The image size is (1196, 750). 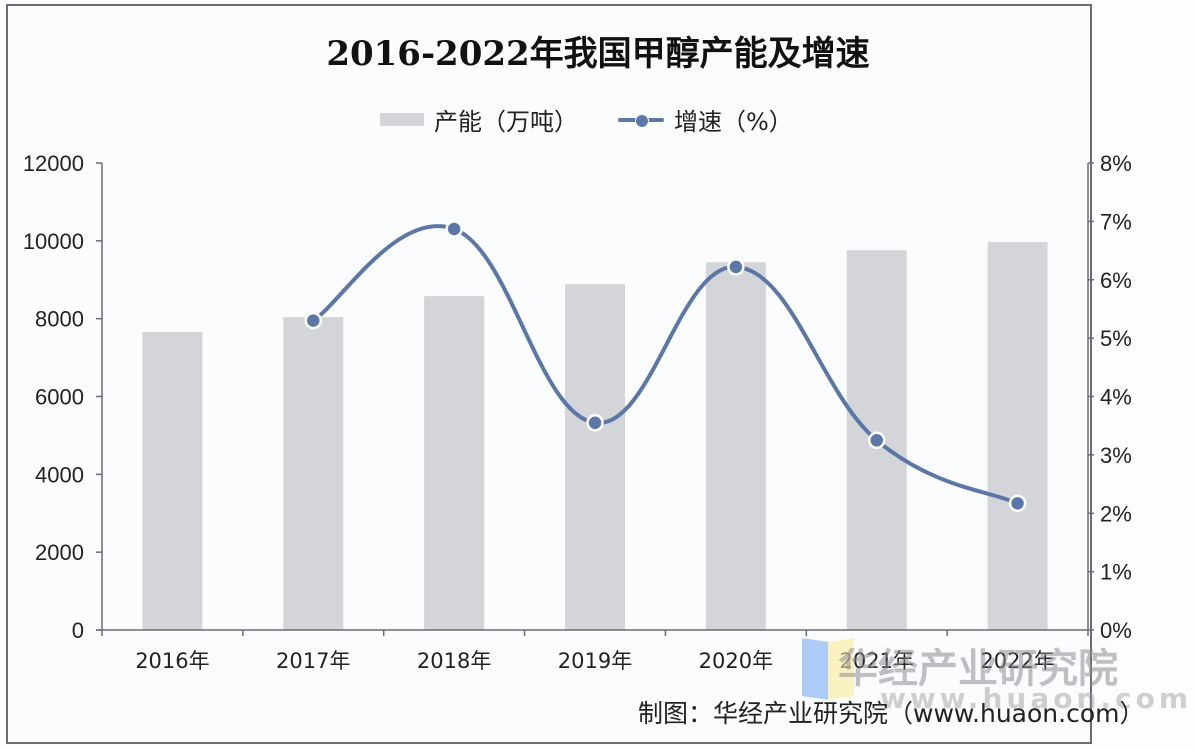 I want to click on legend-label-growth: 增速（%）, so click(x=733, y=122).